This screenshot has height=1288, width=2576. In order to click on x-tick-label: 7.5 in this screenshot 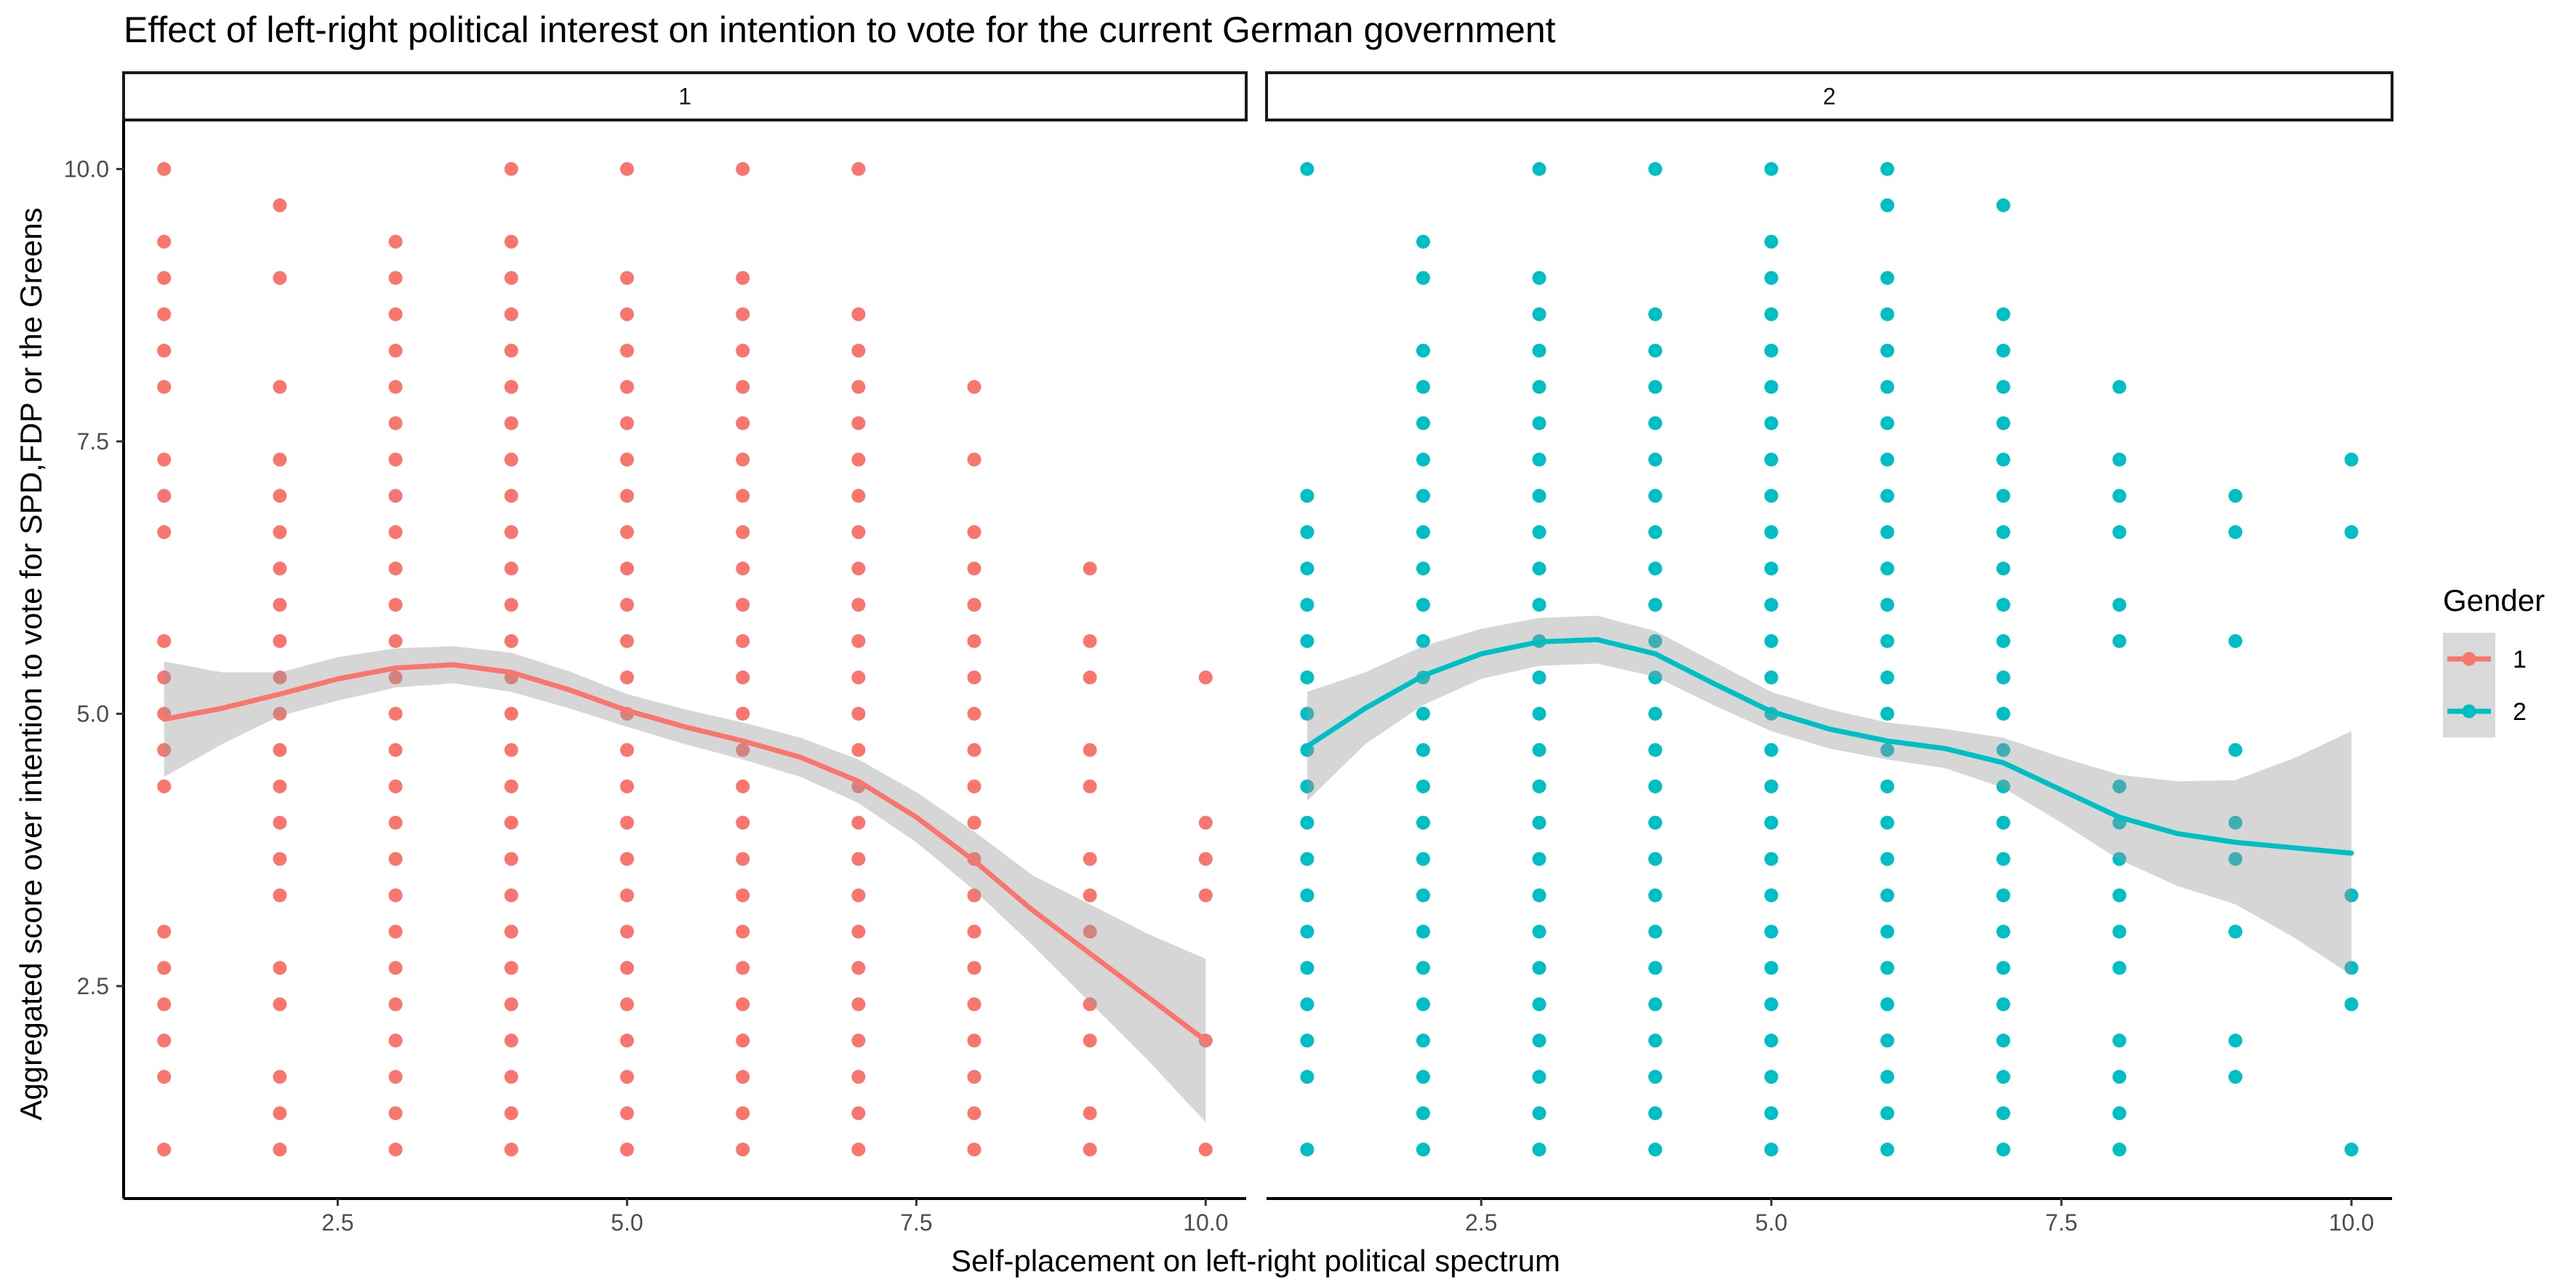, I will do `click(916, 1222)`.